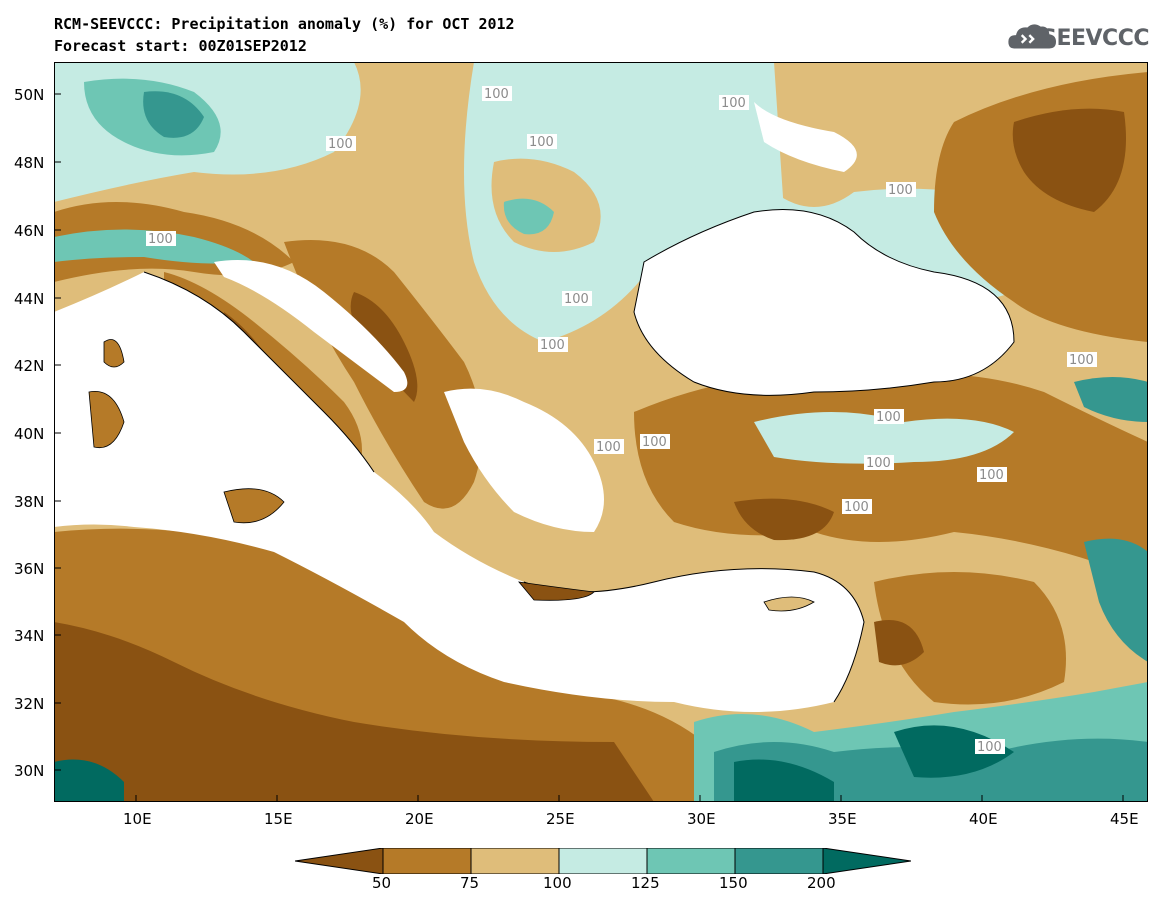 This screenshot has height=907, width=1165. I want to click on colorbar, so click(603, 861).